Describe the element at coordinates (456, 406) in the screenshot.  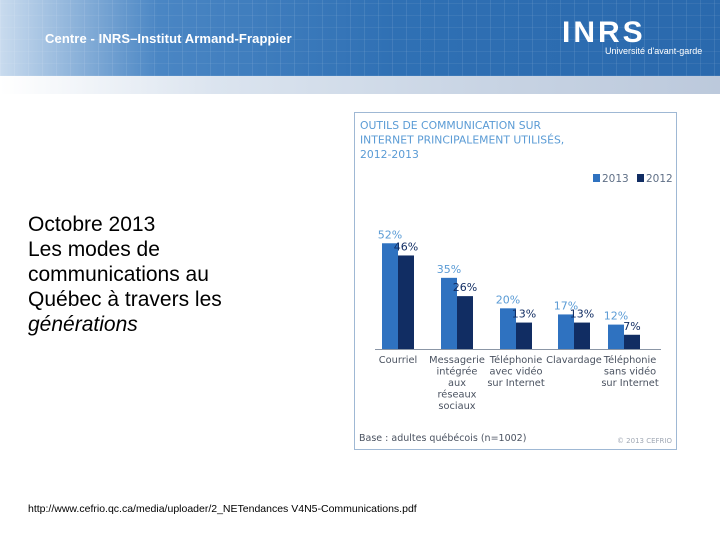
I see `category-label: sociaux` at that location.